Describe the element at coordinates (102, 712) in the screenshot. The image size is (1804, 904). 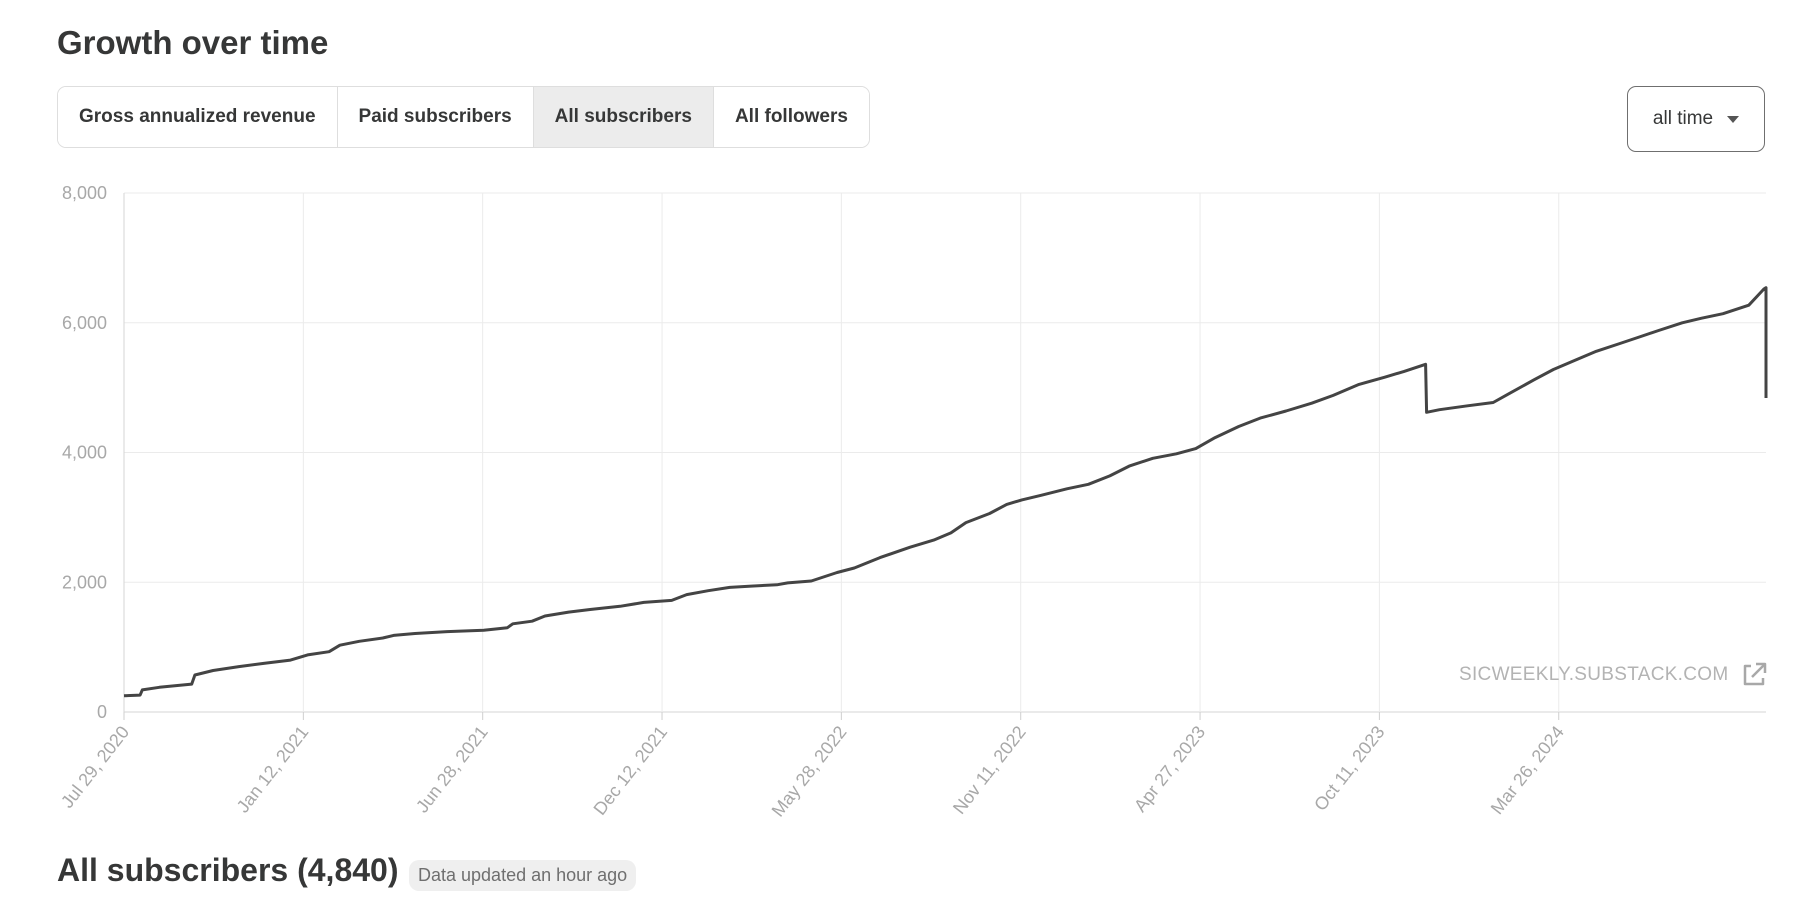
I see `y-tick-label: 0` at that location.